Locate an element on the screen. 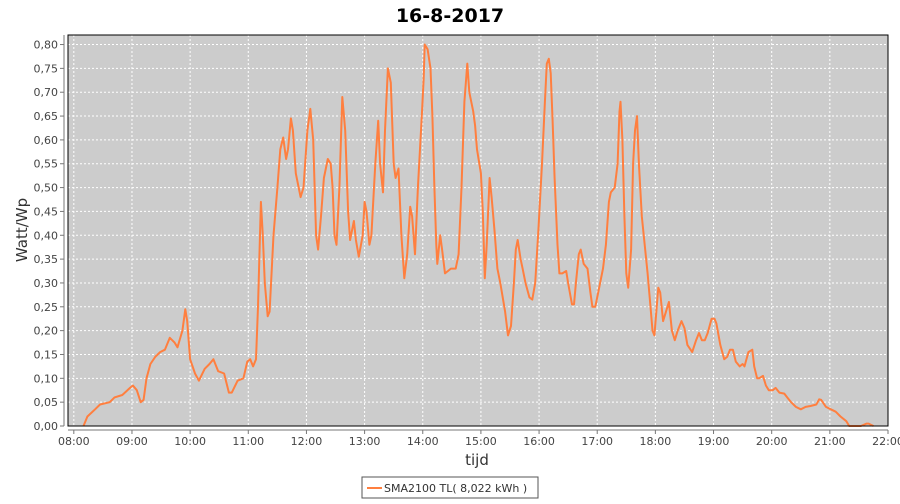  y-tick-label: 0,40 is located at coordinates (46, 235).